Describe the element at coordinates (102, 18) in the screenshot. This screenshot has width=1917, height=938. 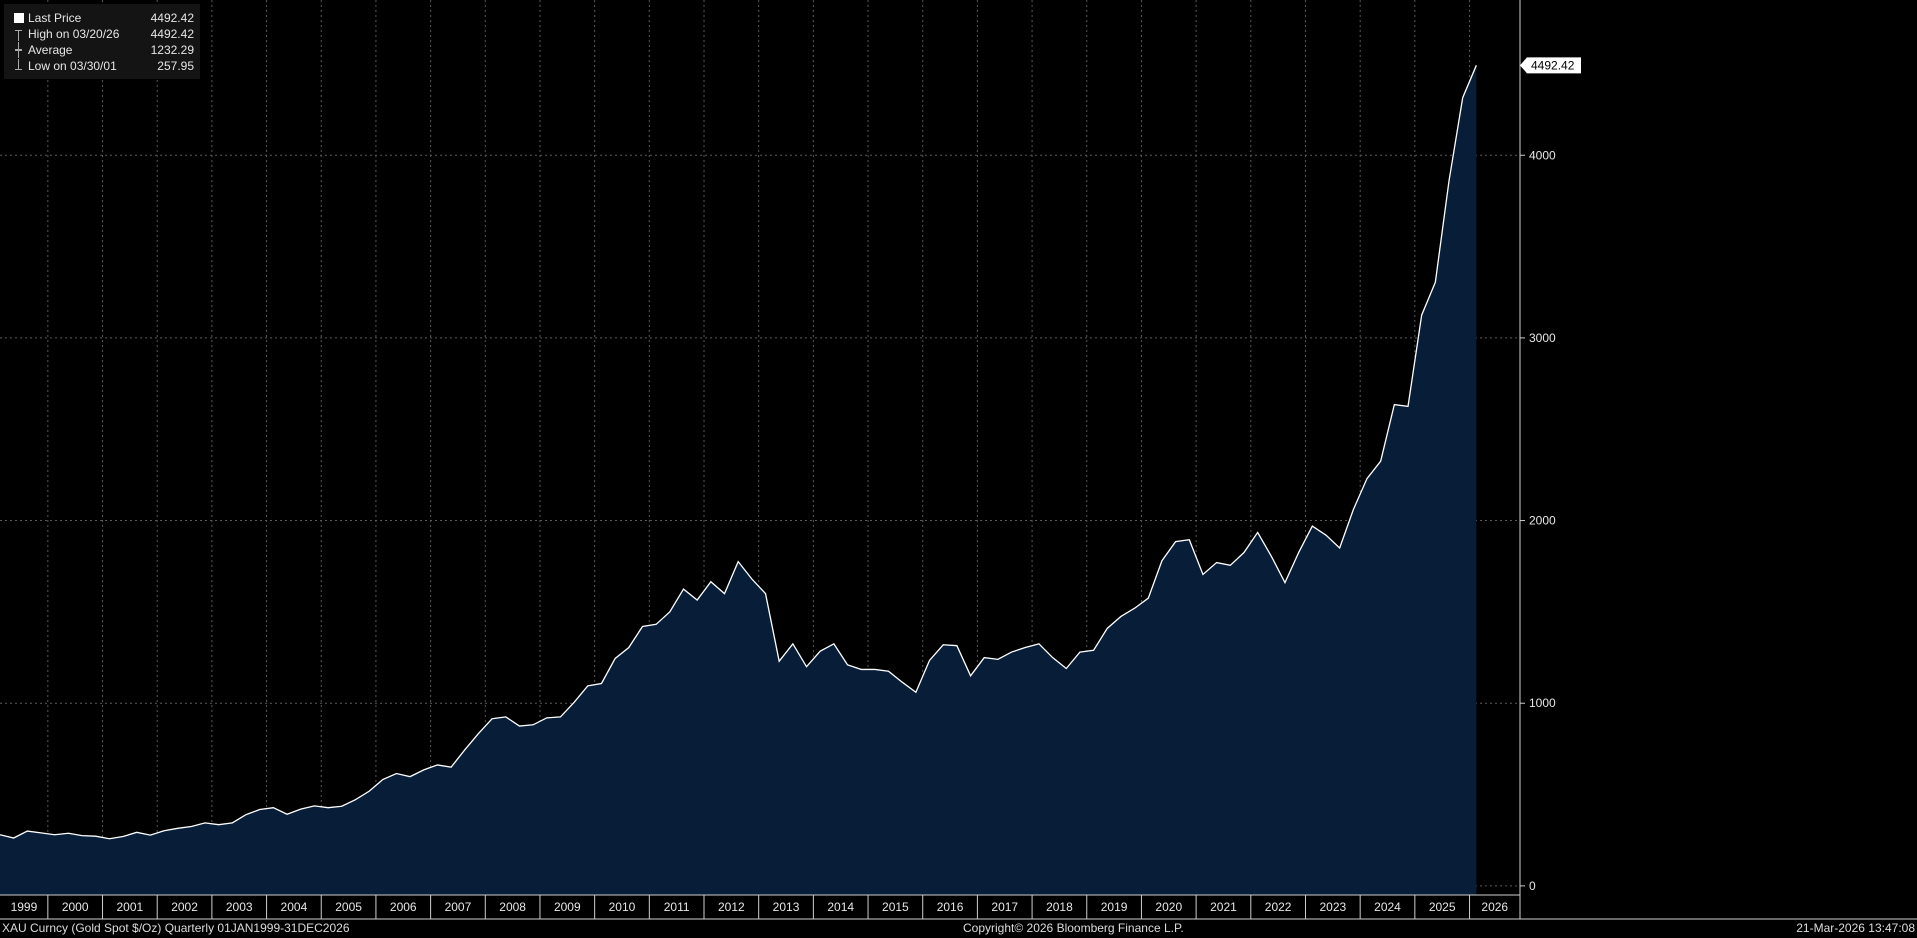
I see `legend-last-price: Last Price 4492.42` at that location.